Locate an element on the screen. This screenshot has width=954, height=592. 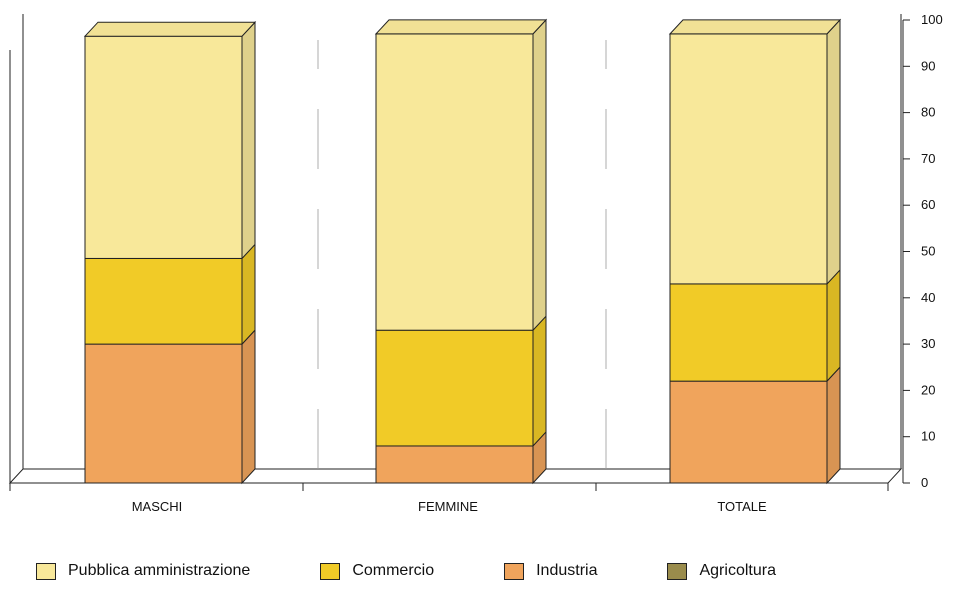
y-tick-label-100: 100 is located at coordinates (932, 19).